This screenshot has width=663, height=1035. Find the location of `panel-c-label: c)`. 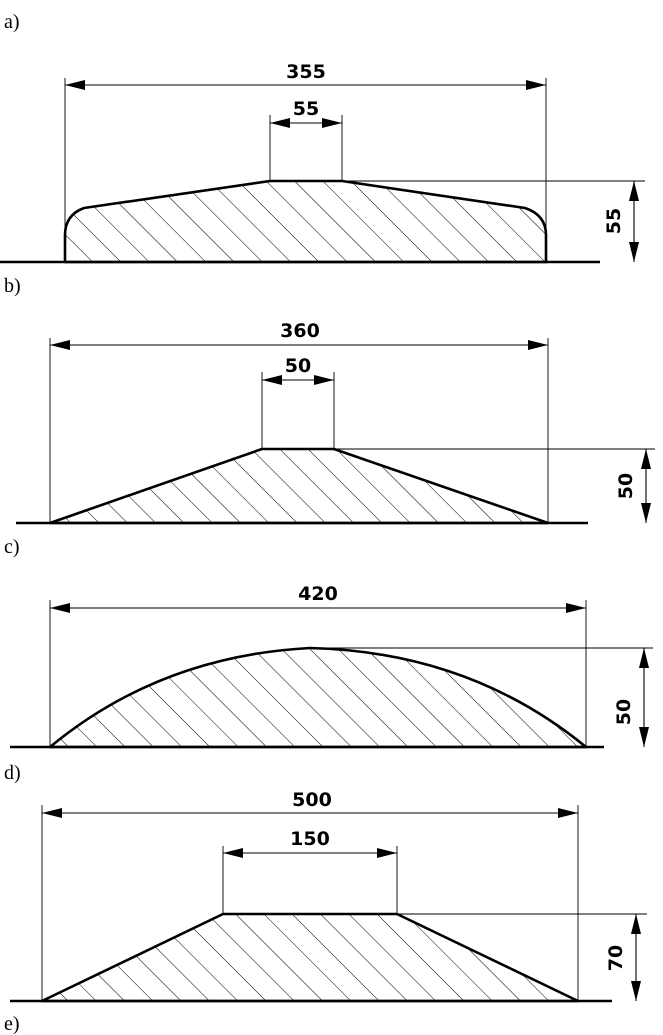

panel-c-label: c) is located at coordinates (12, 547).